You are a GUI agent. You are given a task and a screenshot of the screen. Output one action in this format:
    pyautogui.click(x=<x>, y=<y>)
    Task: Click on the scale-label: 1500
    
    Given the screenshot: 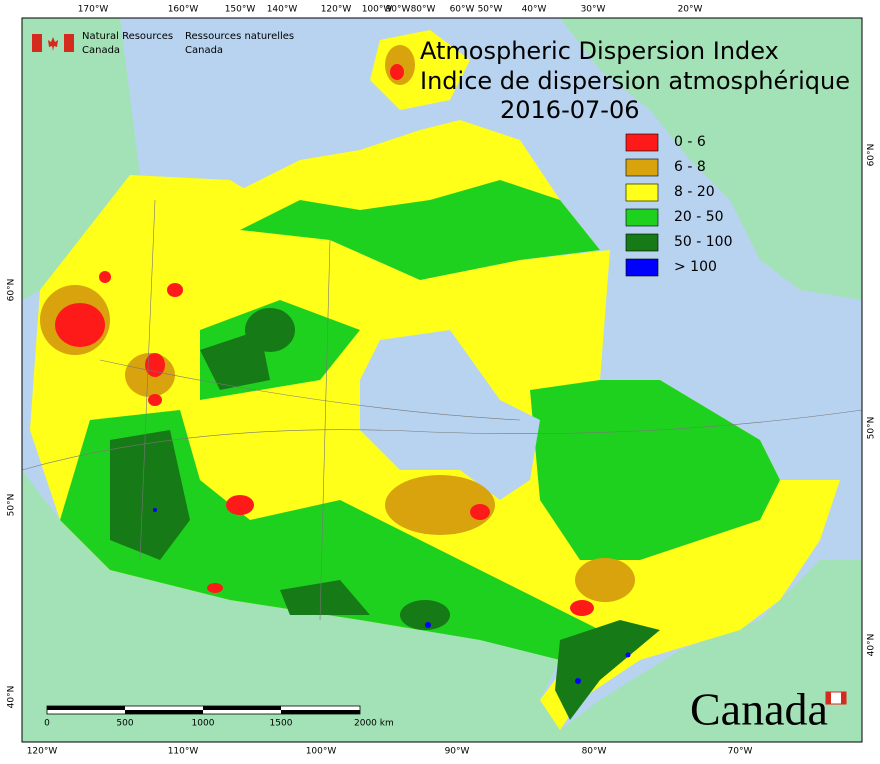 What is the action you would take?
    pyautogui.click(x=281, y=724)
    